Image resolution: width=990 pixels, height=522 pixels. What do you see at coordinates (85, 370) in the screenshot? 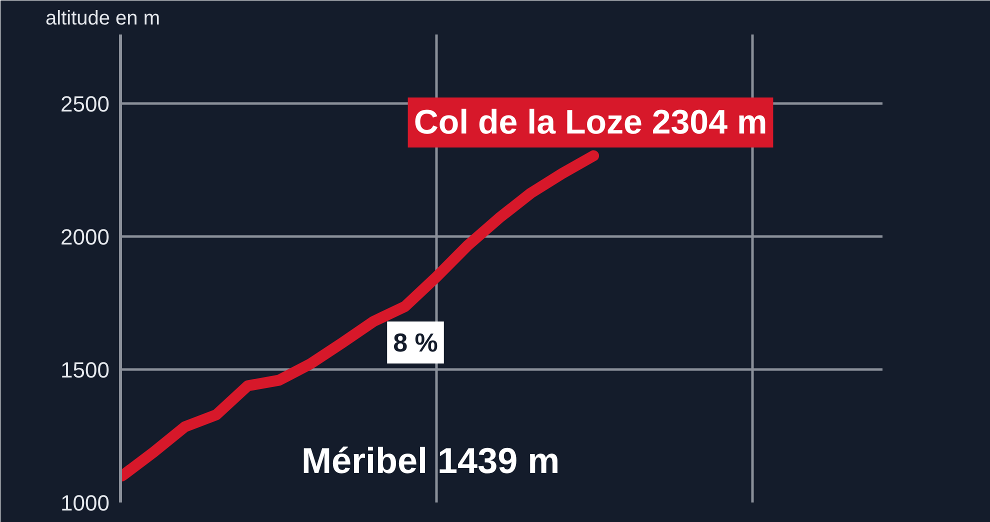
I see `y-tick-label: 1500` at bounding box center [85, 370].